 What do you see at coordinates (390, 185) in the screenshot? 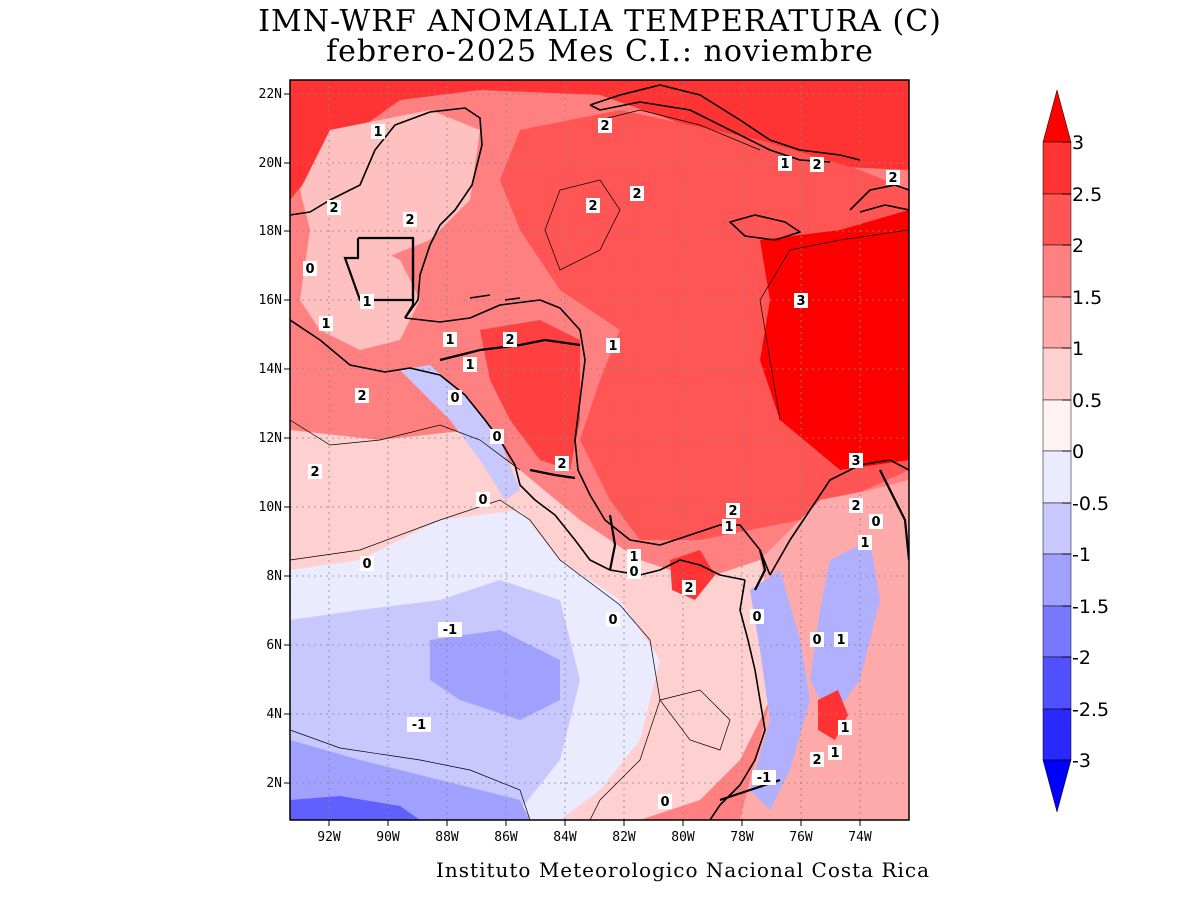
I see `anomaly-zone-yucatan` at bounding box center [390, 185].